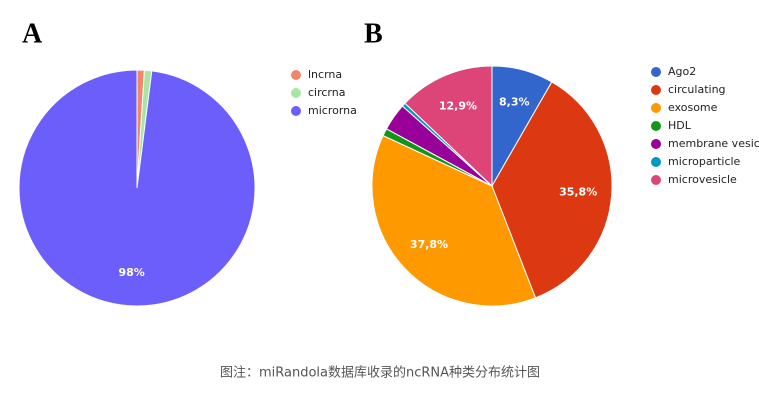 The width and height of the screenshot is (759, 408). I want to click on value-label: 35,8%, so click(578, 192).